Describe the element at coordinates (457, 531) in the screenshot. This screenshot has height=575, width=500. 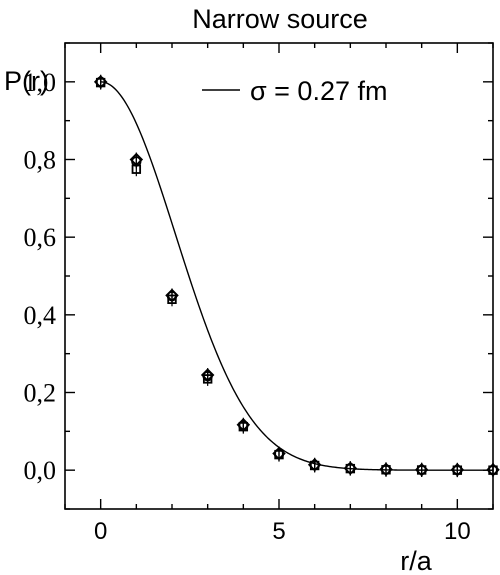
I see `x-tick-label: 10` at that location.